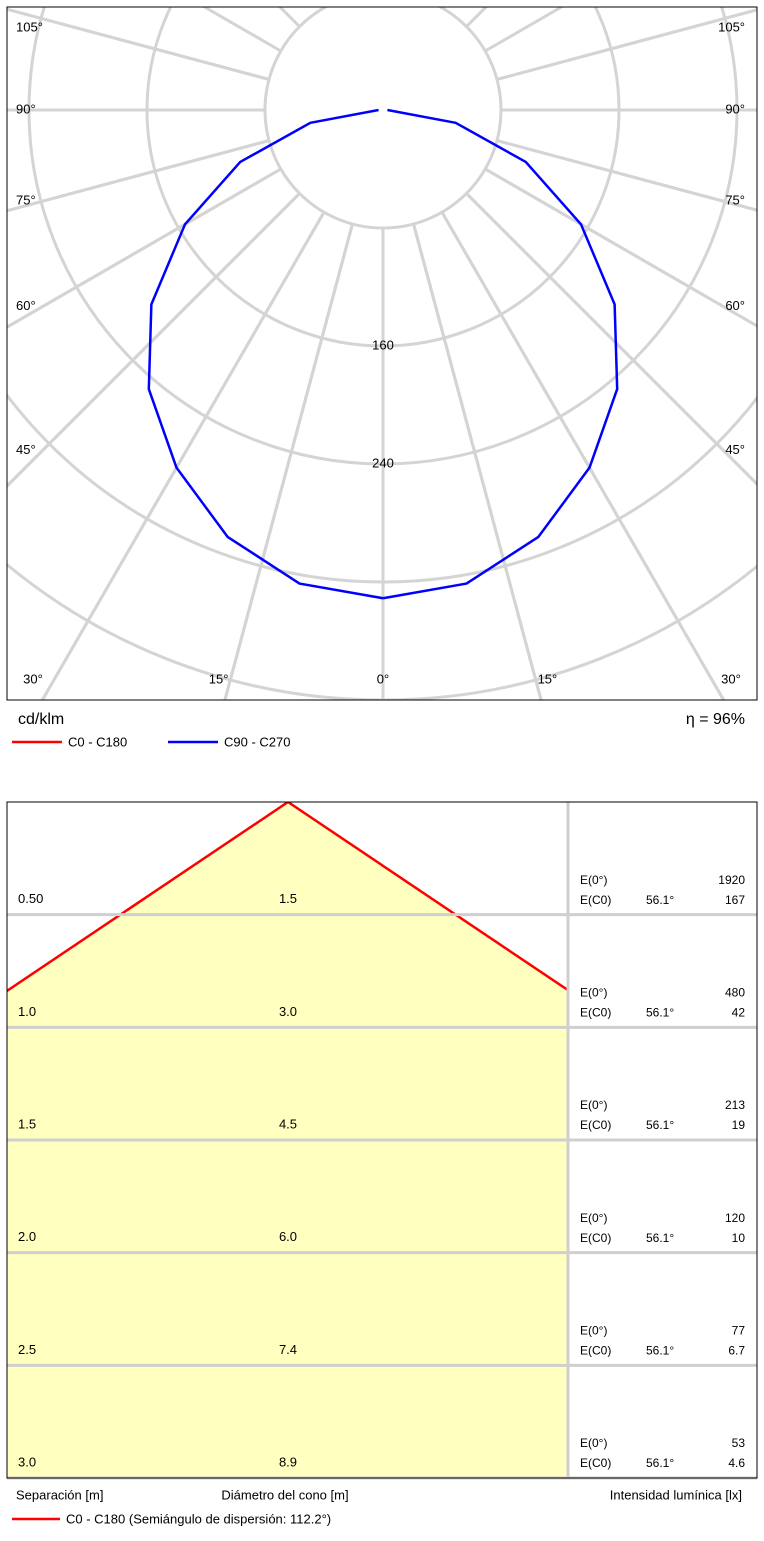  I want to click on height-label: 0.50, so click(30, 898).